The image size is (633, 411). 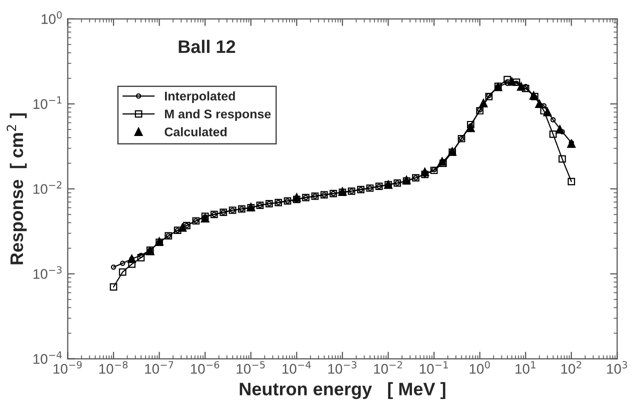 I want to click on x-tick-label: 10$^{−9}$, so click(x=68, y=367).